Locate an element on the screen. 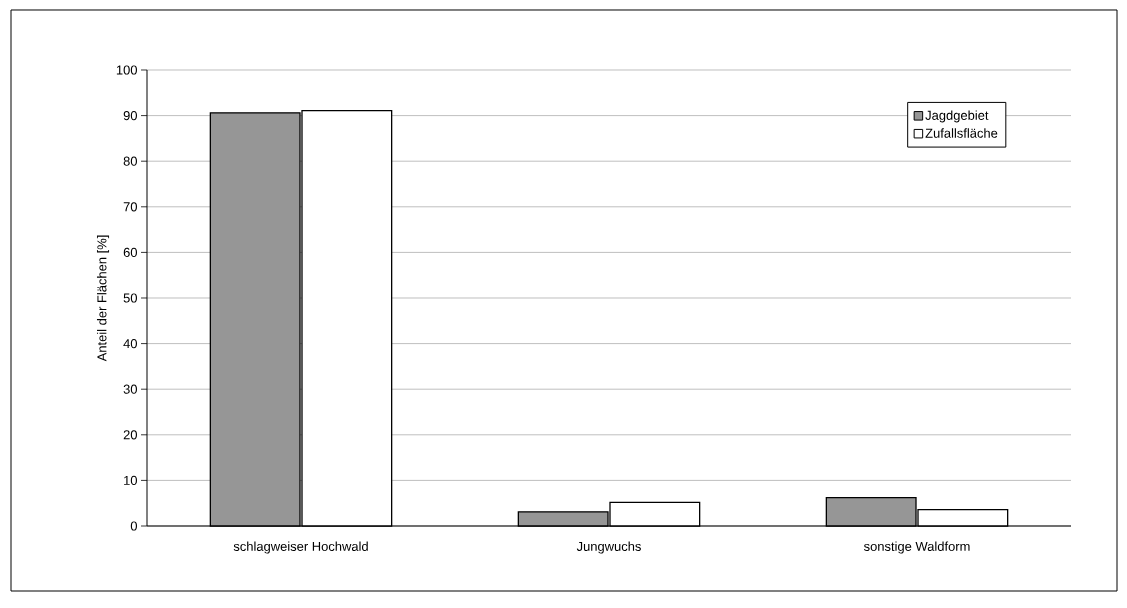 Image resolution: width=1127 pixels, height=608 pixels. y-tick-label: 90 is located at coordinates (130, 116).